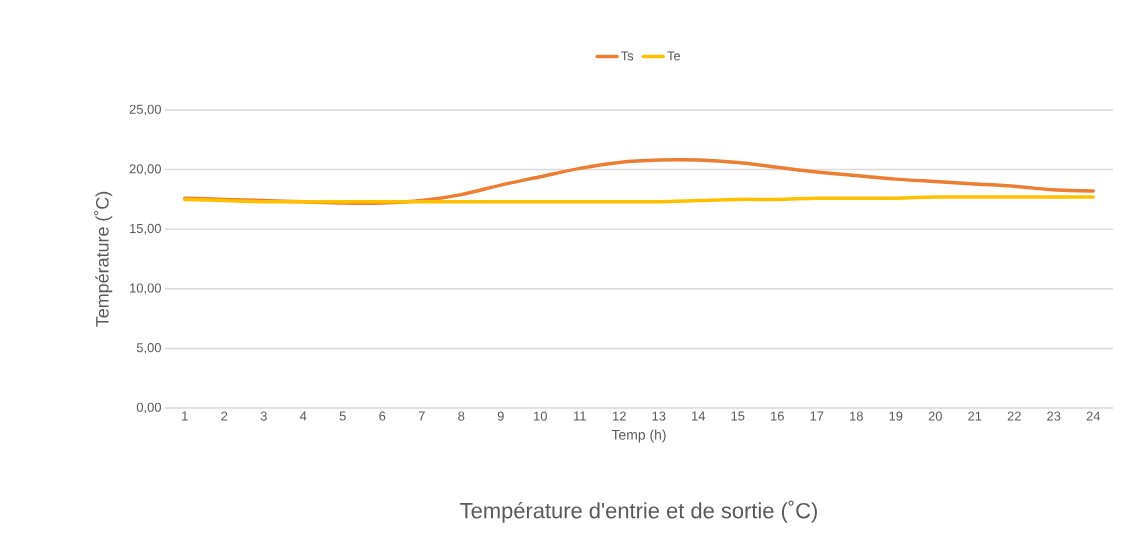  I want to click on x-tick-label: 5, so click(342, 416).